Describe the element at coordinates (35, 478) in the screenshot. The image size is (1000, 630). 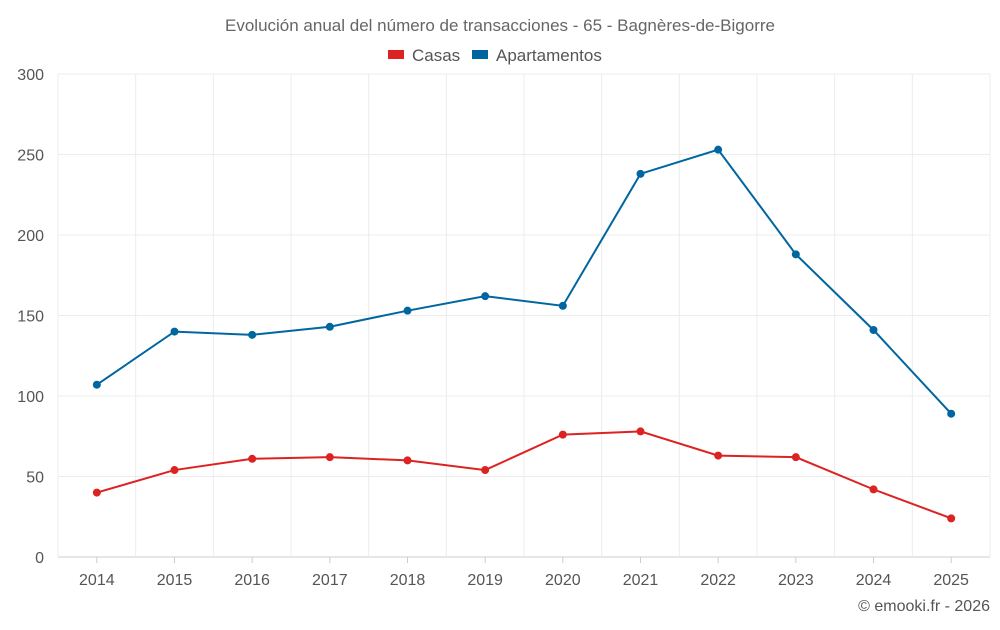
I see `y-tick-label: 50` at that location.